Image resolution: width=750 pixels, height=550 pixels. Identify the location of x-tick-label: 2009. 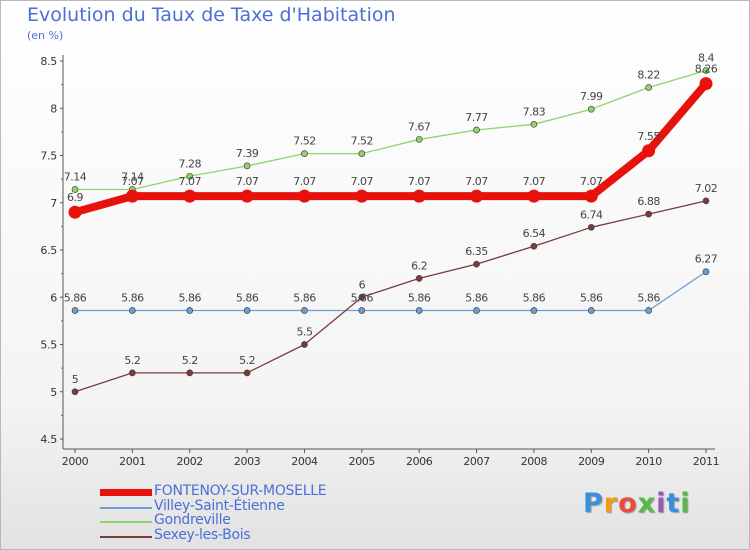
(591, 461).